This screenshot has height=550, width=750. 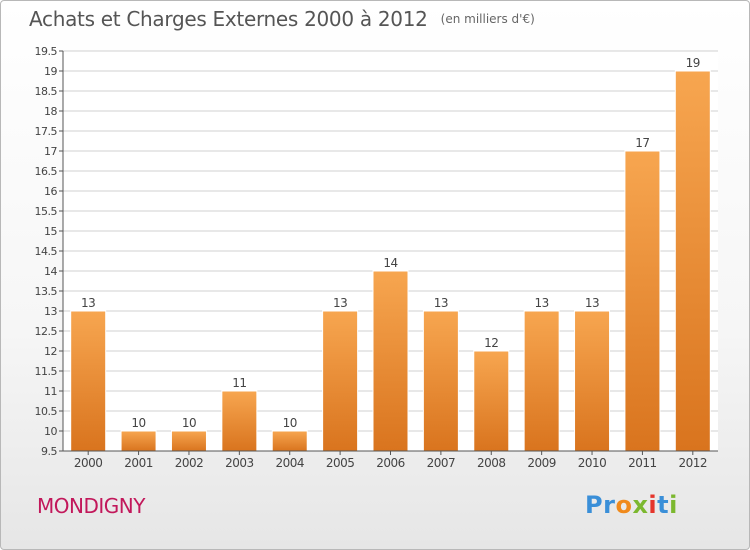 What do you see at coordinates (46, 131) in the screenshot?
I see `y-tick-label: 17.5` at bounding box center [46, 131].